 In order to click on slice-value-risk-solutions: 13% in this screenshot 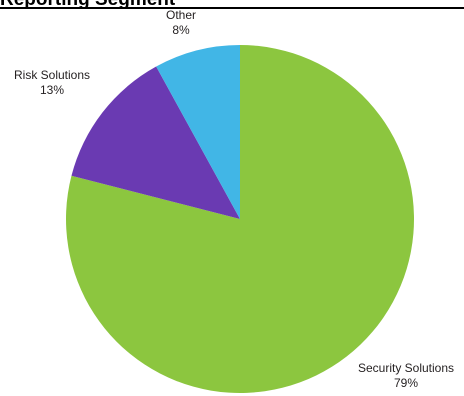, I will do `click(52, 90)`.